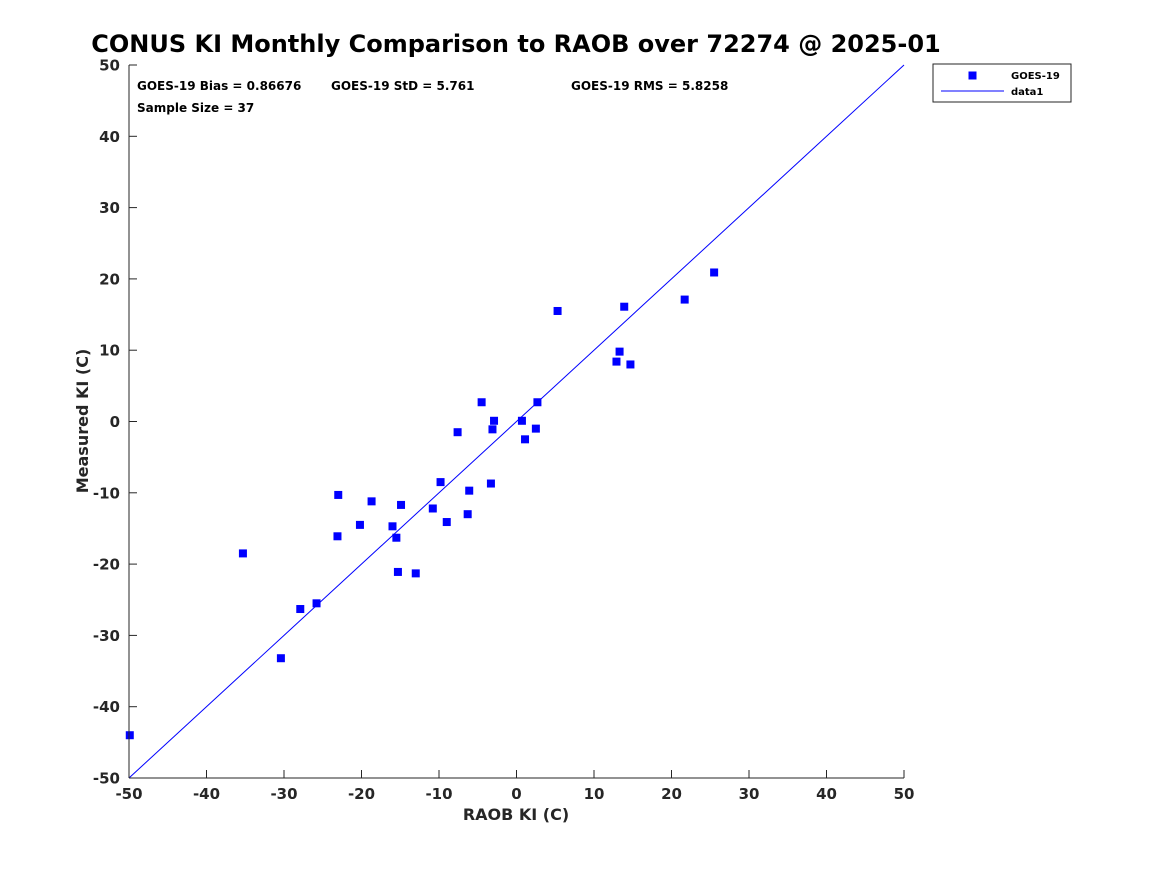 Image resolution: width=1167 pixels, height=875 pixels. I want to click on y-ticks: -50 -40 -30 -20 -10 0 10 20 30 40 50, so click(115, 422).